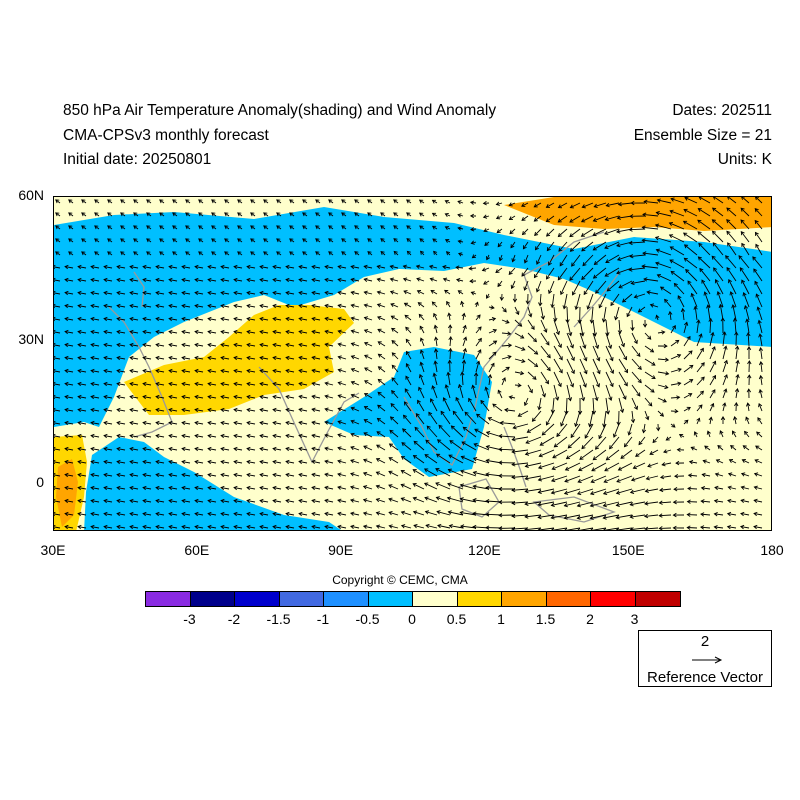 The height and width of the screenshot is (800, 800). I want to click on colorbar-tick-label: -3, so click(189, 619).